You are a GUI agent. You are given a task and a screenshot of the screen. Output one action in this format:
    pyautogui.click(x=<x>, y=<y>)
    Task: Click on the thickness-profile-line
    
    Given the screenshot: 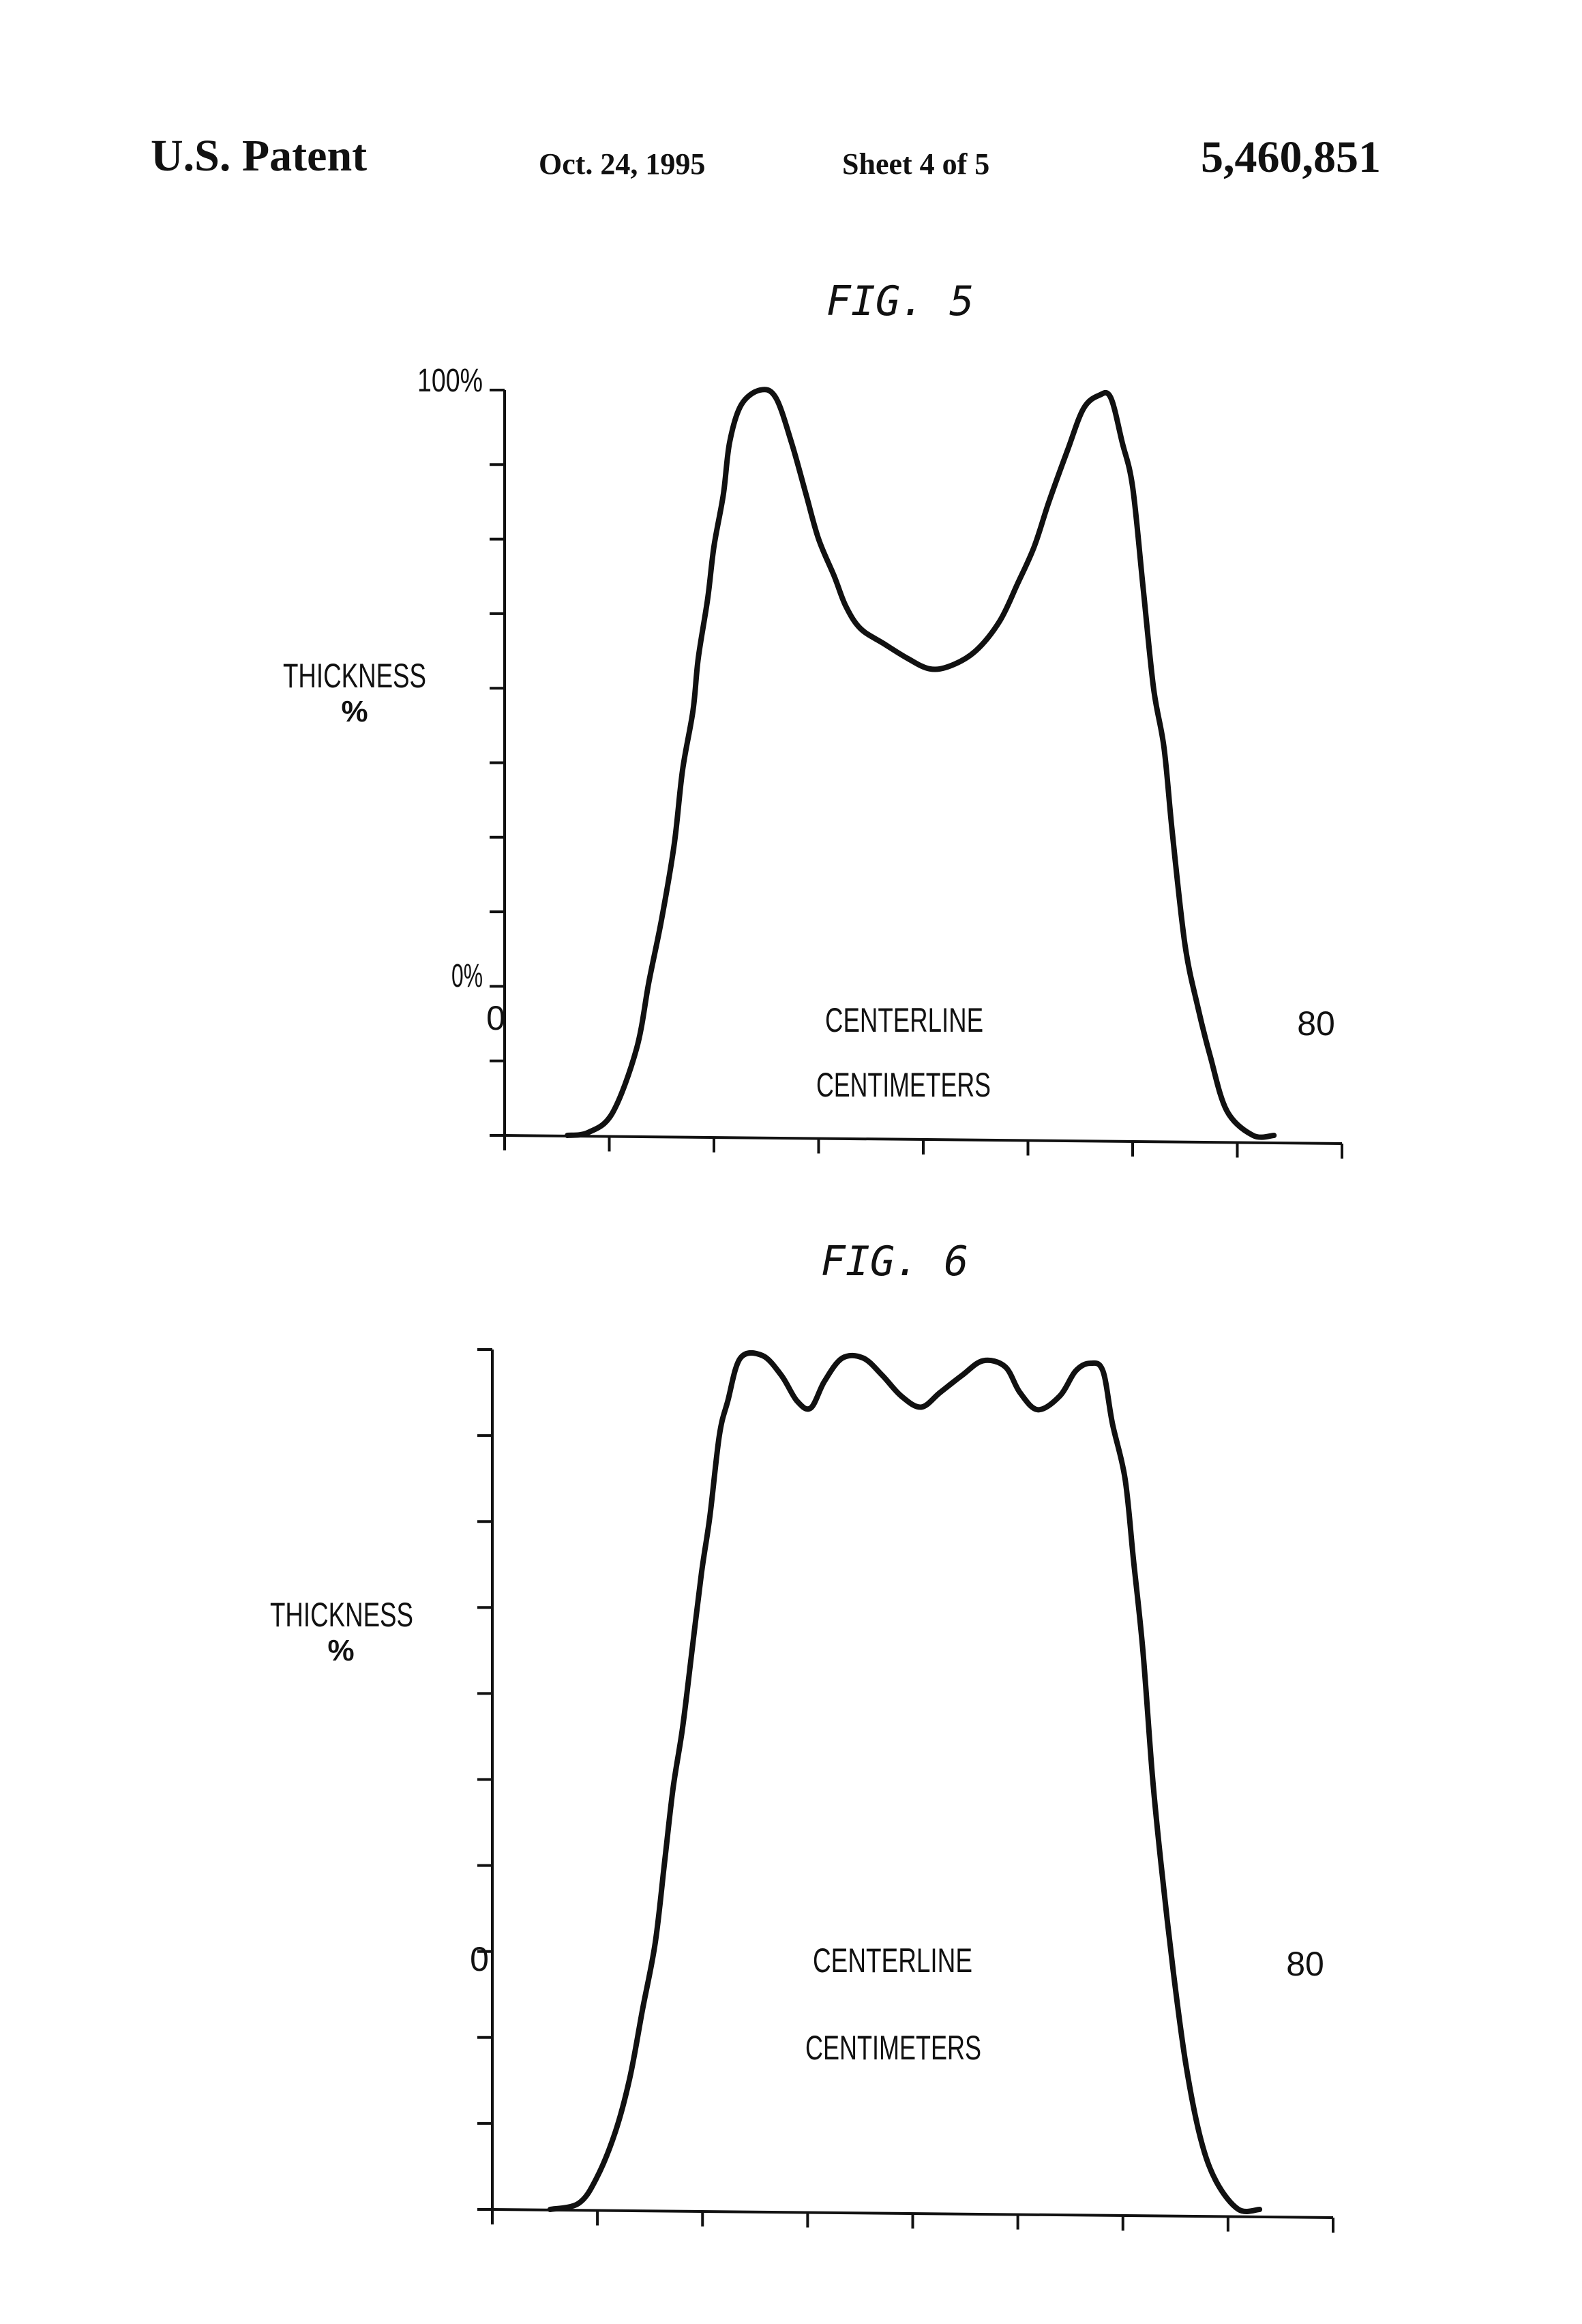 What is the action you would take?
    pyautogui.click(x=921, y=763)
    